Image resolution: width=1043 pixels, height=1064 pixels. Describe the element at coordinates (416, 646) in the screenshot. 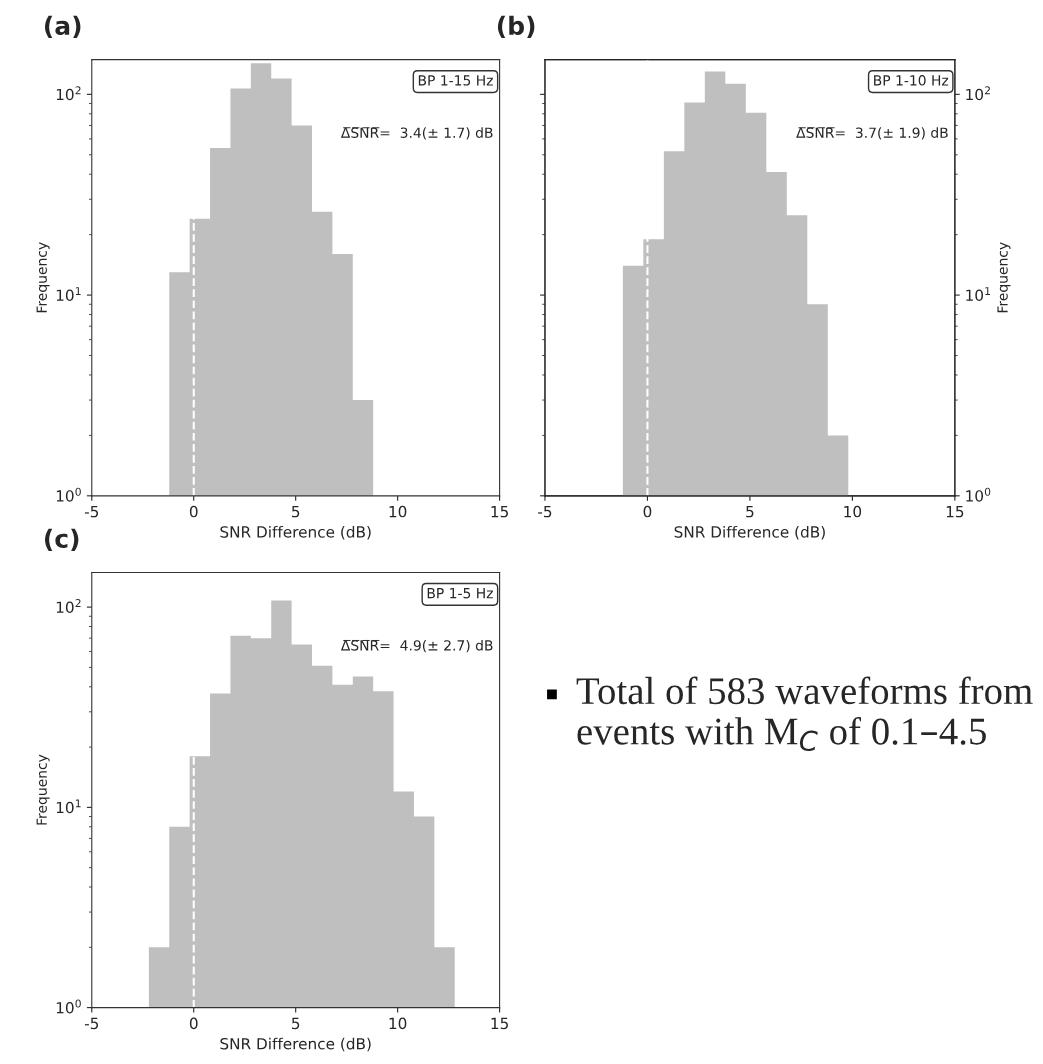

I see `annotation: Δ̅S̅N̅R̅= 4.9(± 2.7) dB` at that location.